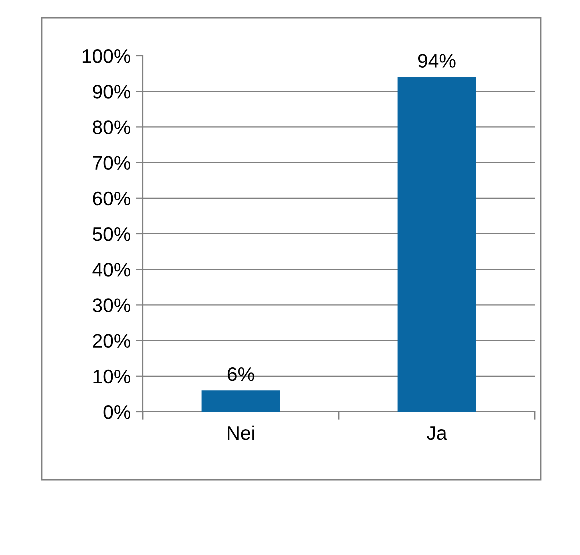 The height and width of the screenshot is (555, 580). I want to click on y-tick-label: 90%, so click(112, 92).